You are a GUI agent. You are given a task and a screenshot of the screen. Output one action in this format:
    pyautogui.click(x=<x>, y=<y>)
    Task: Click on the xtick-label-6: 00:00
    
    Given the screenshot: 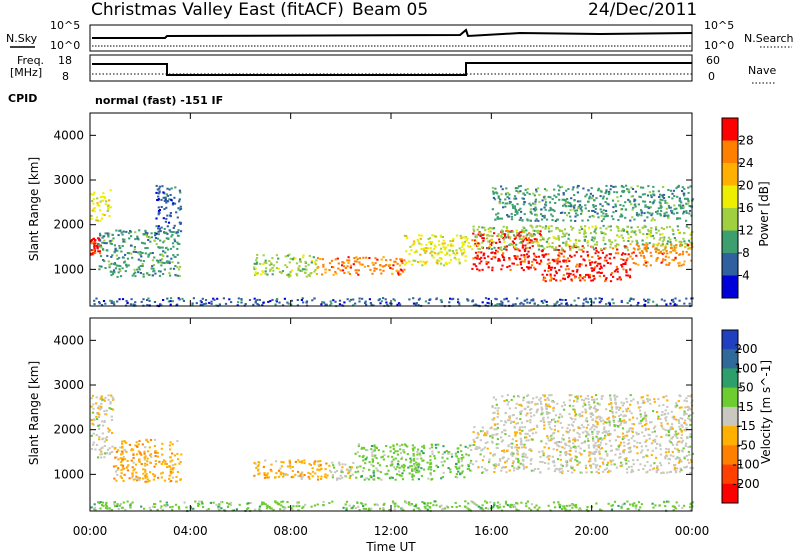 What is the action you would take?
    pyautogui.click(x=692, y=531)
    